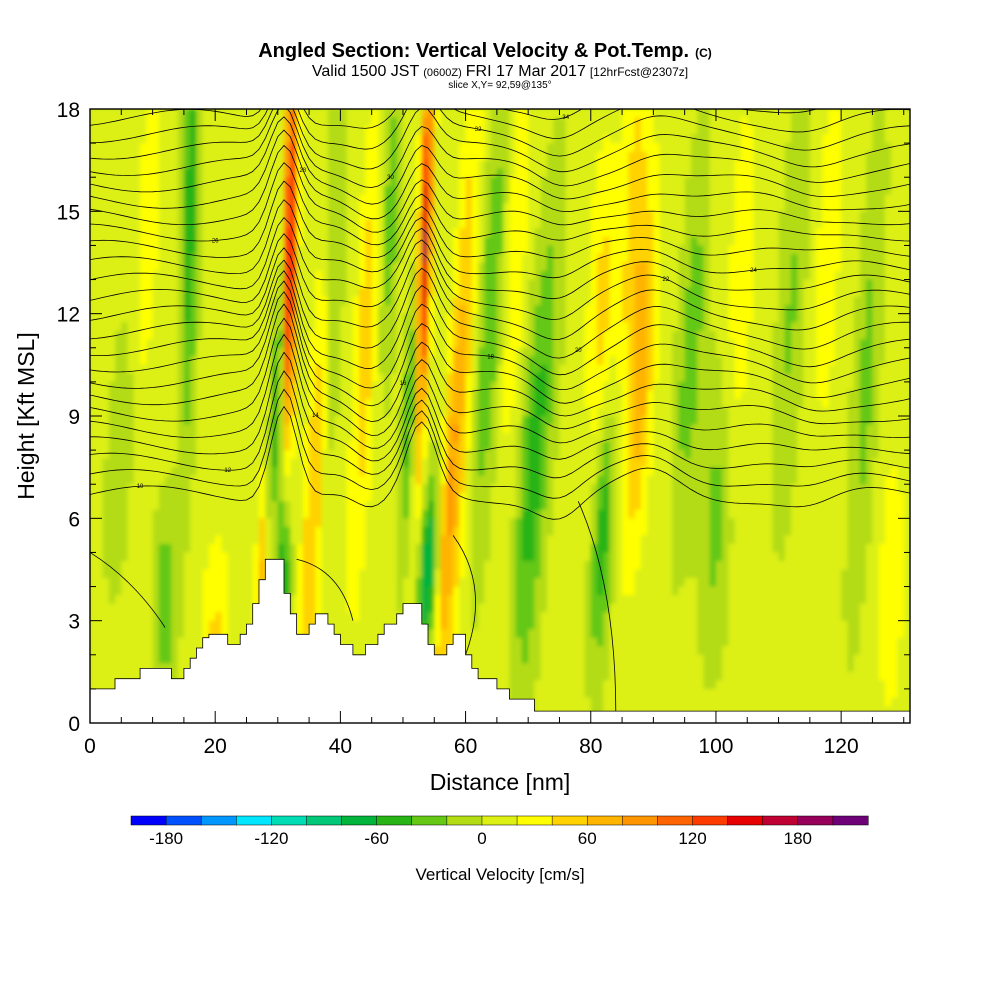 The width and height of the screenshot is (1000, 1000). What do you see at coordinates (715, 746) in the screenshot?
I see `x-tick-label: 100` at bounding box center [715, 746].